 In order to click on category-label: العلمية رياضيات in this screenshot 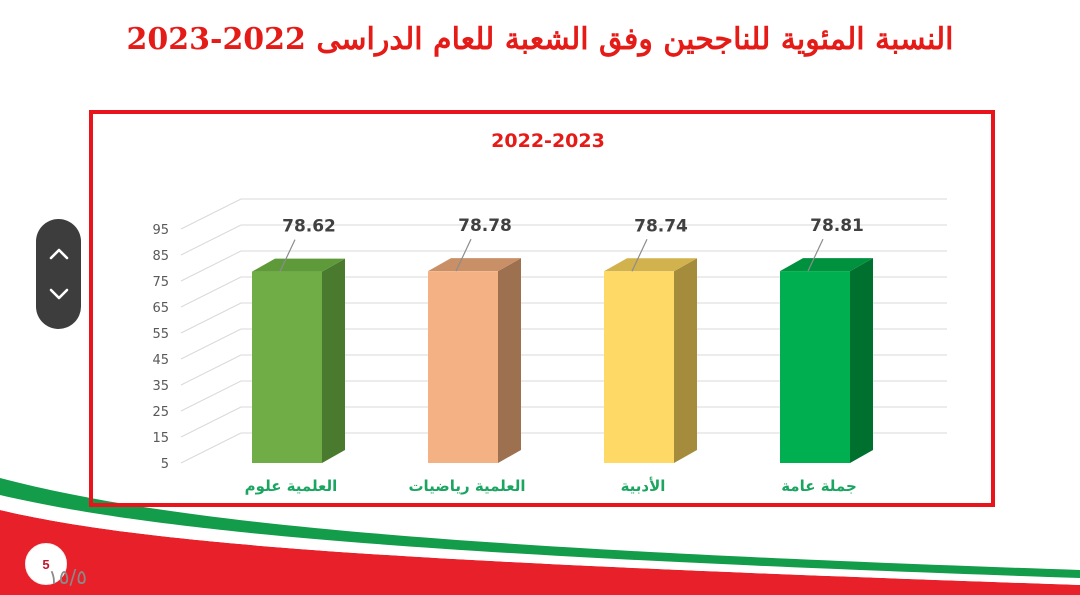, I will do `click(466, 486)`.